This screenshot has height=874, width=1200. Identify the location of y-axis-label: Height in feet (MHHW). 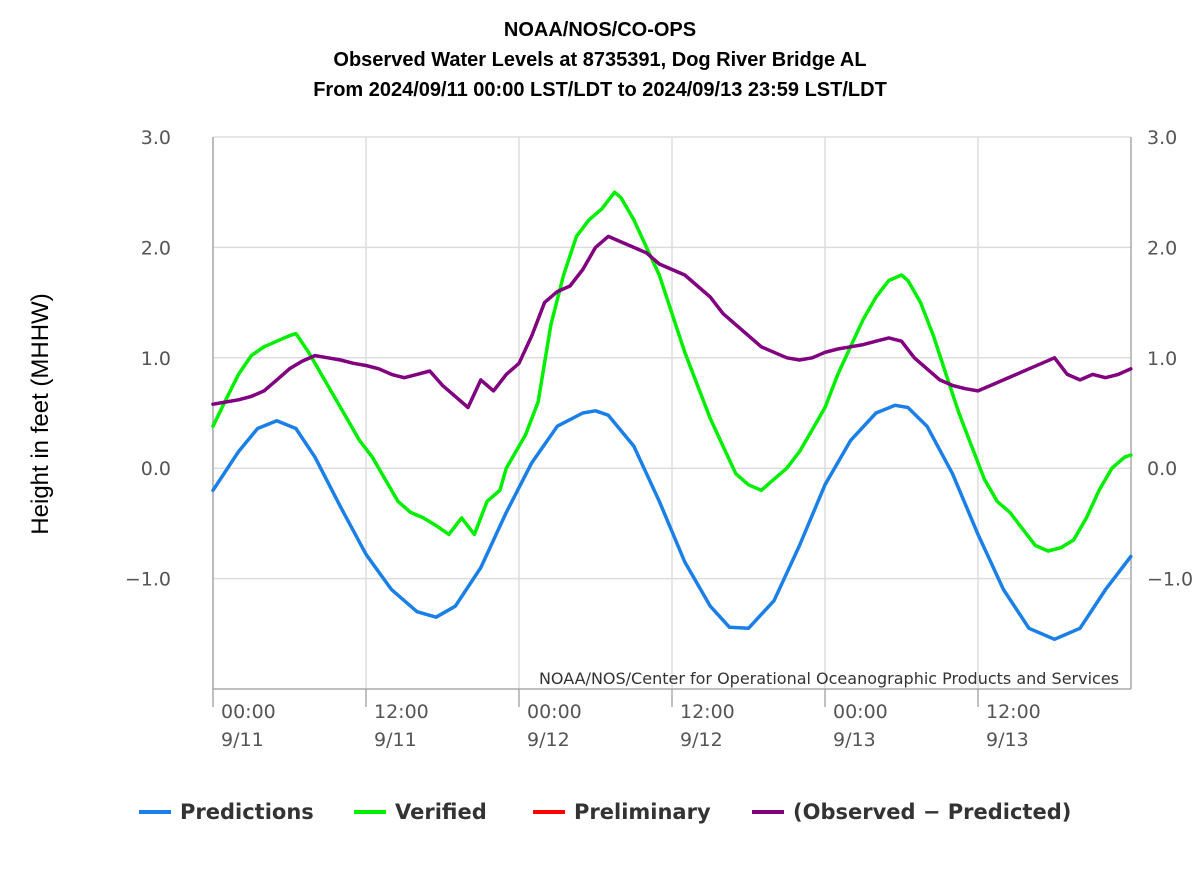
(40, 413).